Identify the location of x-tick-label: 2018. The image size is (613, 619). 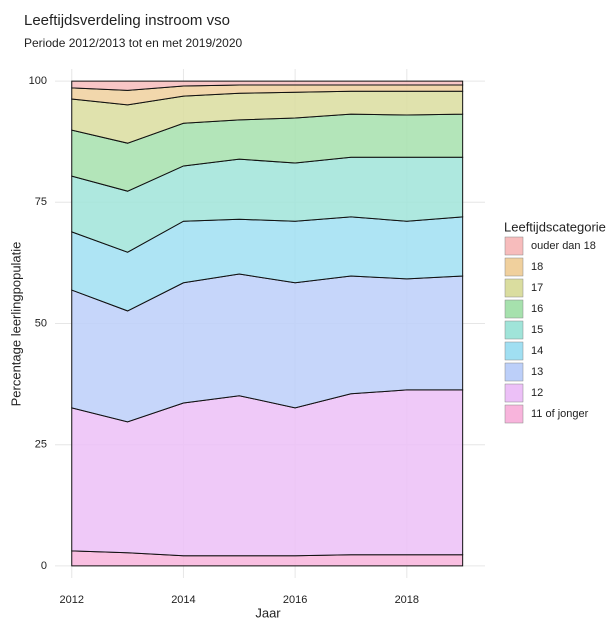
(407, 600).